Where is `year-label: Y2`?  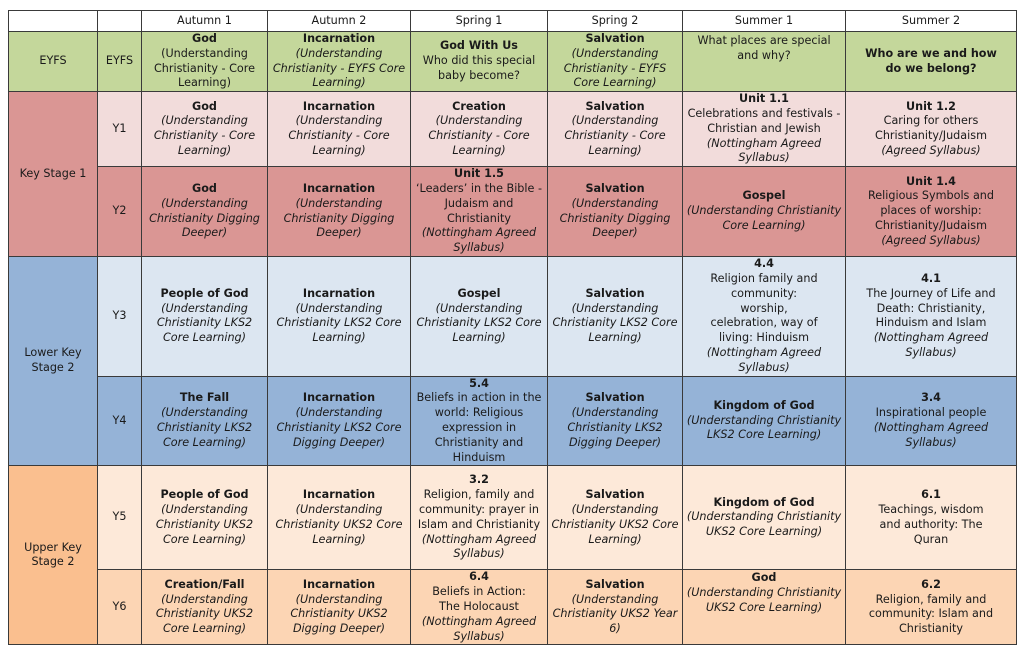
year-label: Y2 is located at coordinates (119, 212).